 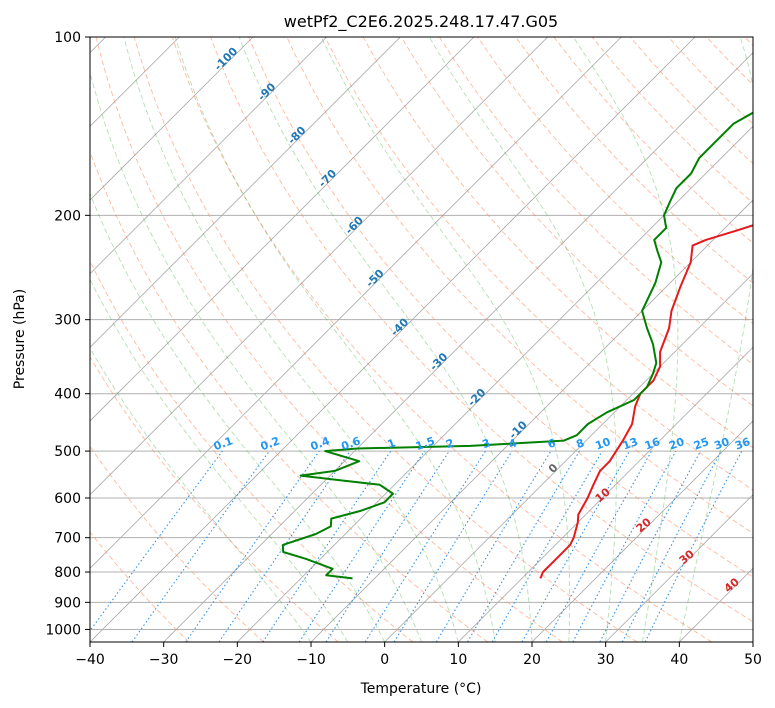 I want to click on y-tick-label: 400, so click(x=67, y=395).